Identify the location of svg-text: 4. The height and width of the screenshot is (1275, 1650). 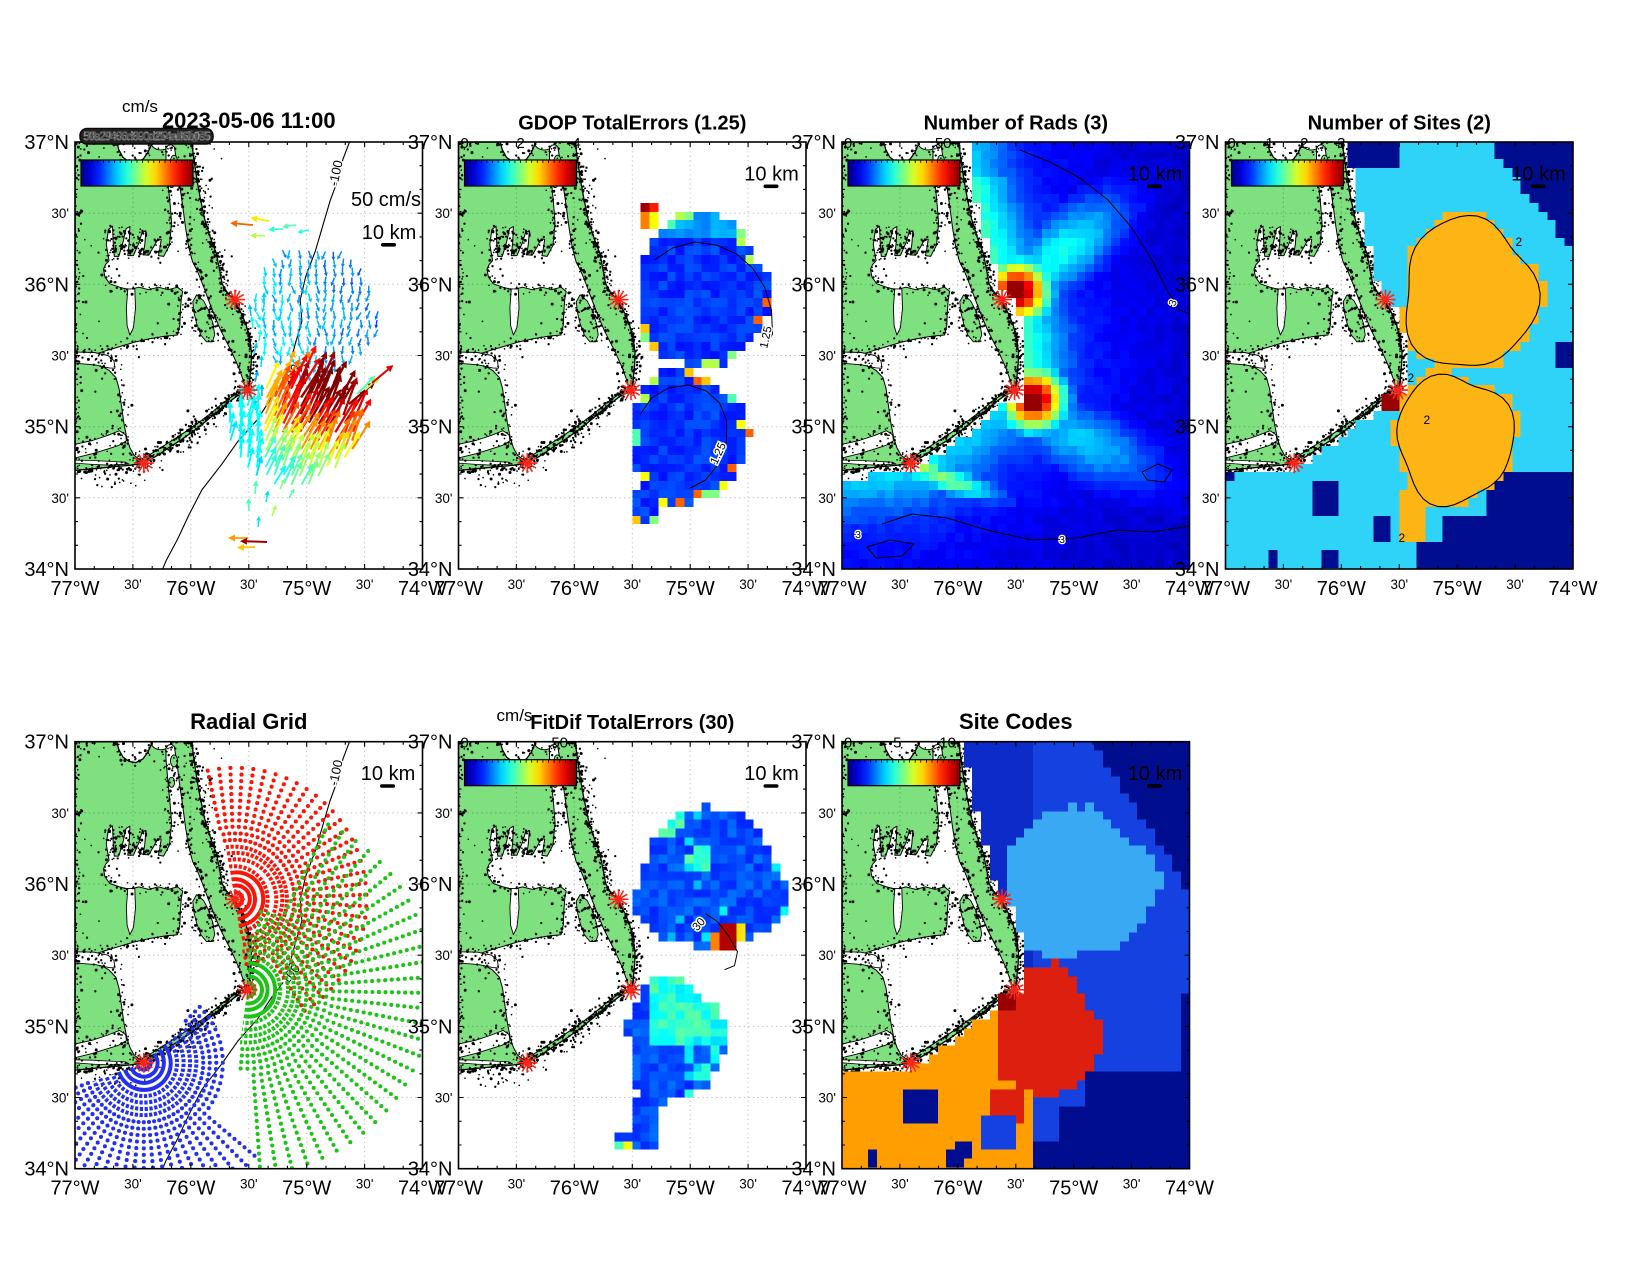
(576, 143).